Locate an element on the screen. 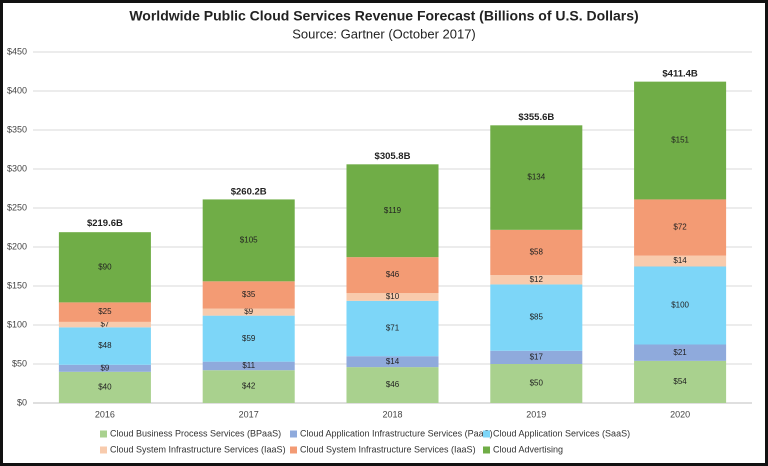 The image size is (768, 466). segment-label: $85 is located at coordinates (537, 317).